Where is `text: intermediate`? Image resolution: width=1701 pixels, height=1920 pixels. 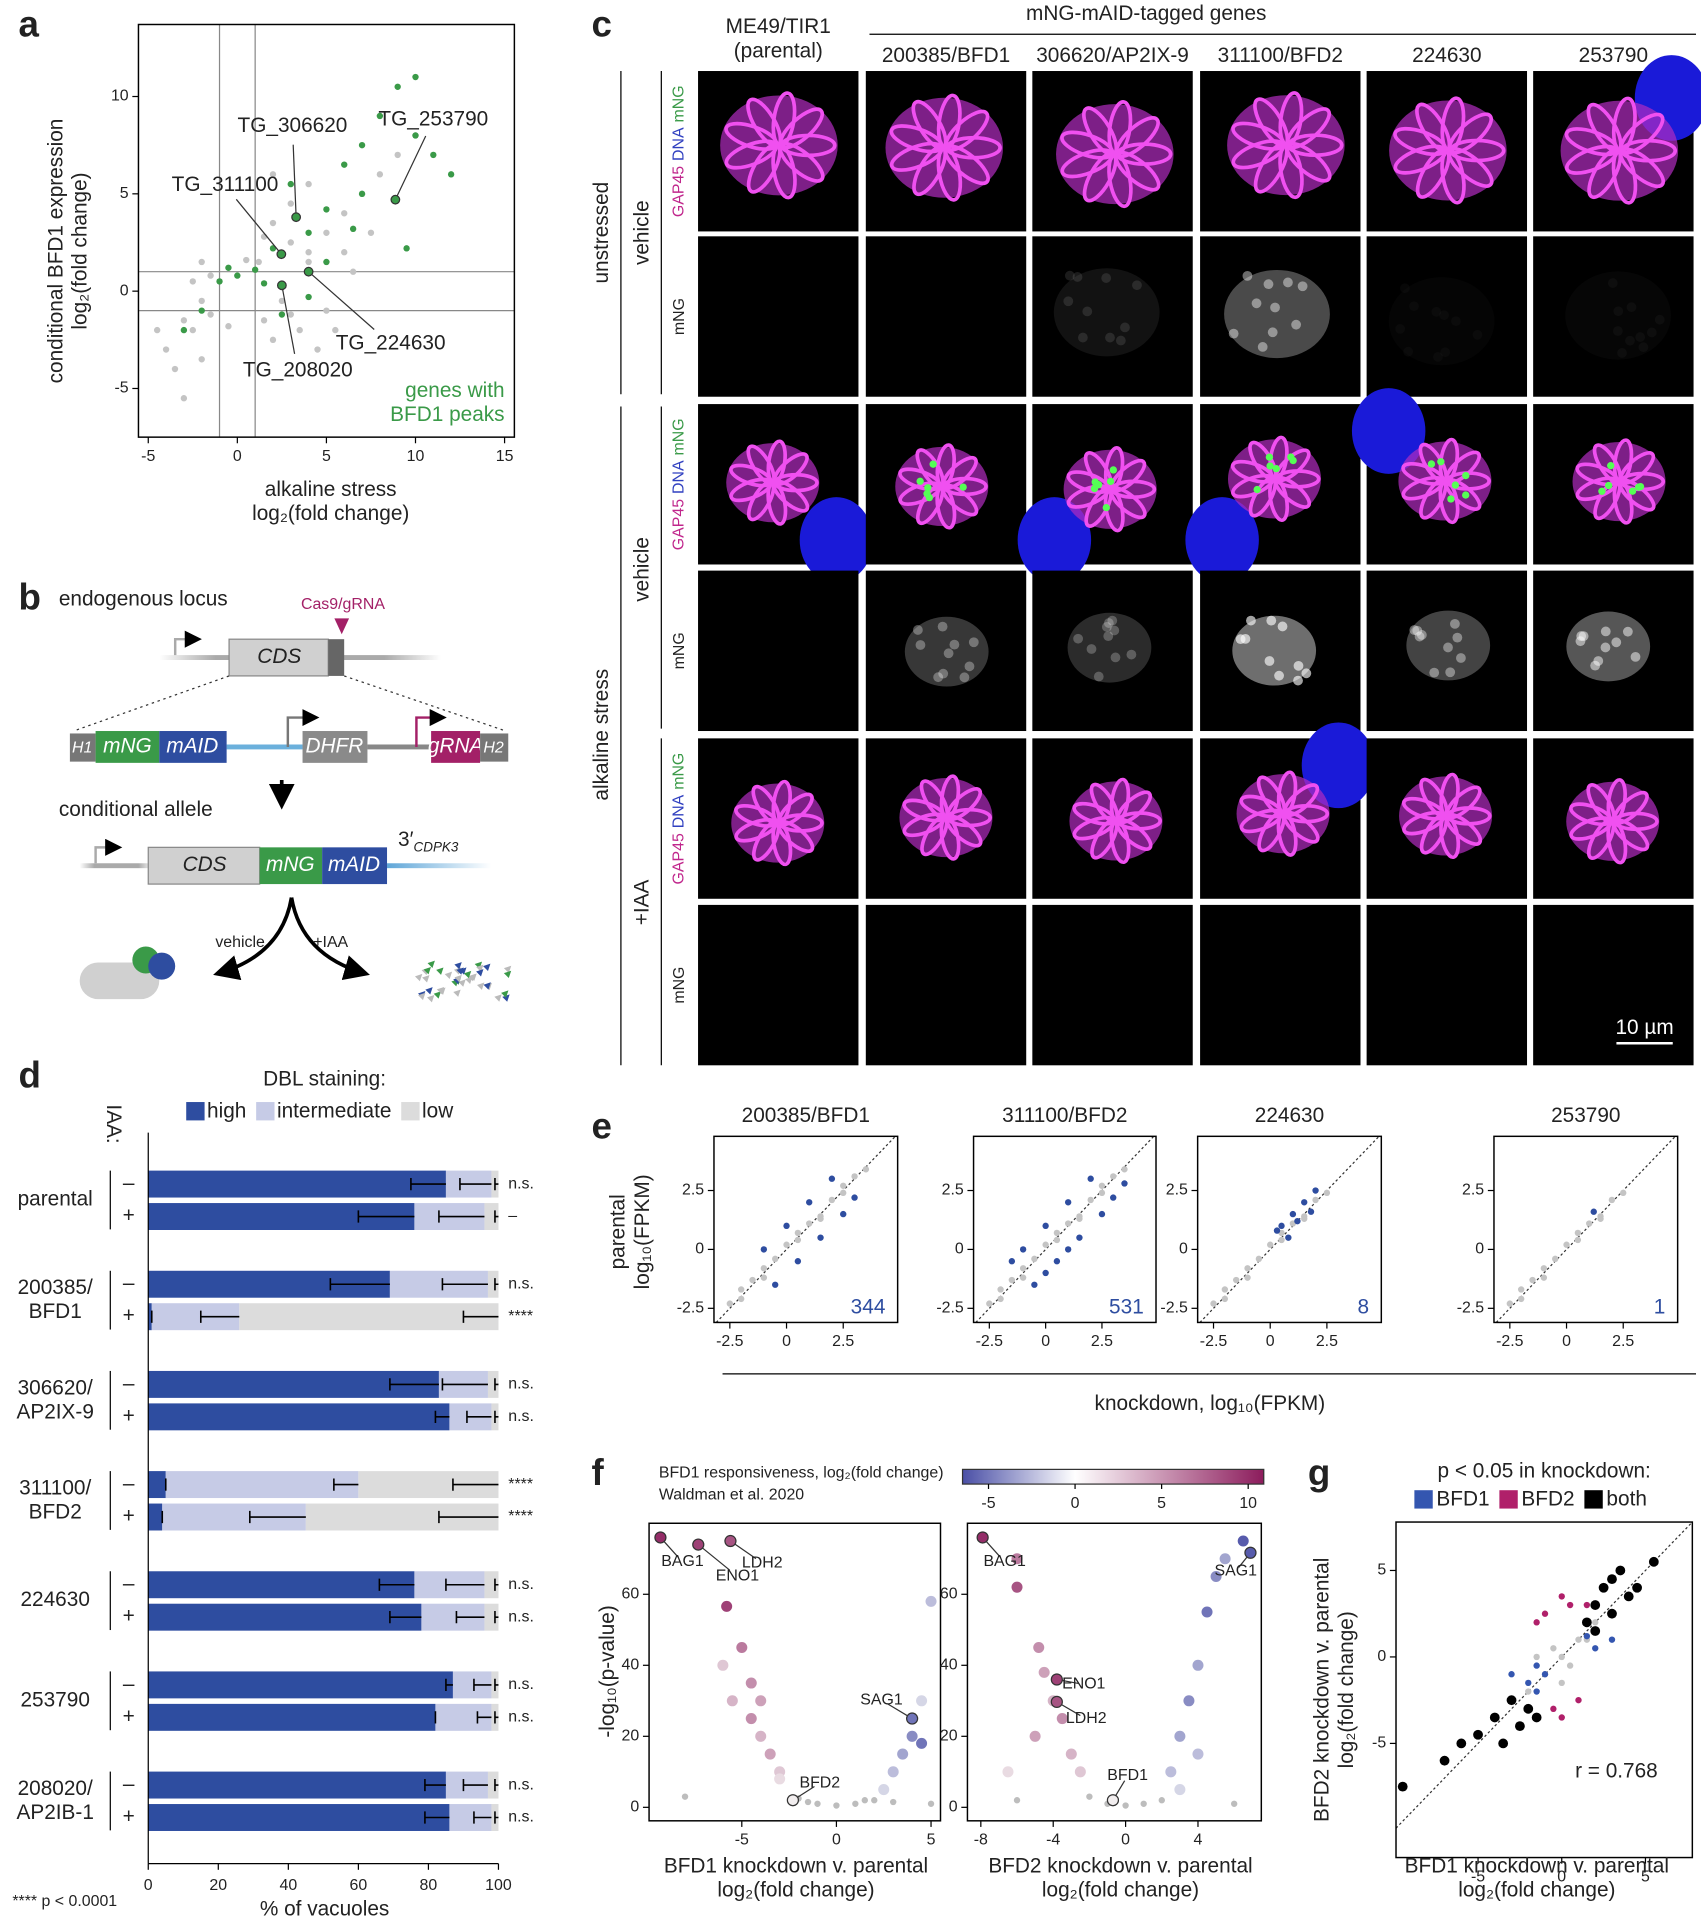
text: intermediate is located at coordinates (334, 1110).